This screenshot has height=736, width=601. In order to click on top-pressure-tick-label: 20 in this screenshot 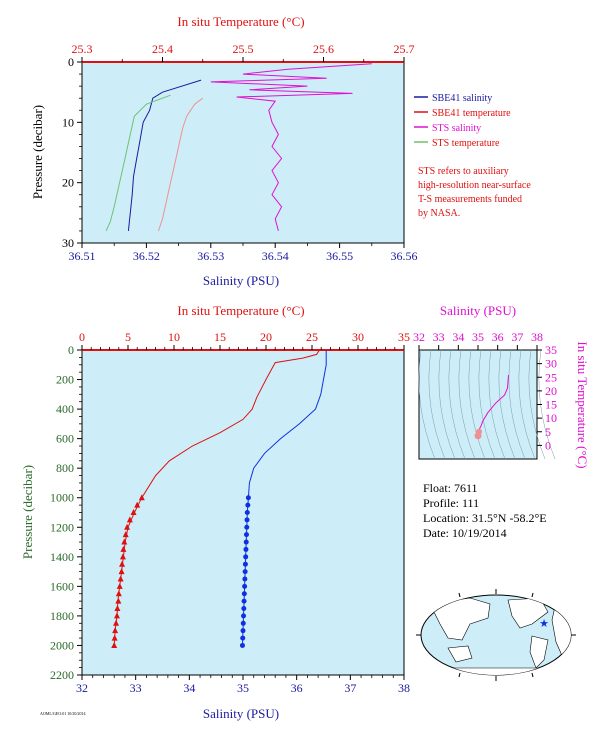, I will do `click(68, 183)`.